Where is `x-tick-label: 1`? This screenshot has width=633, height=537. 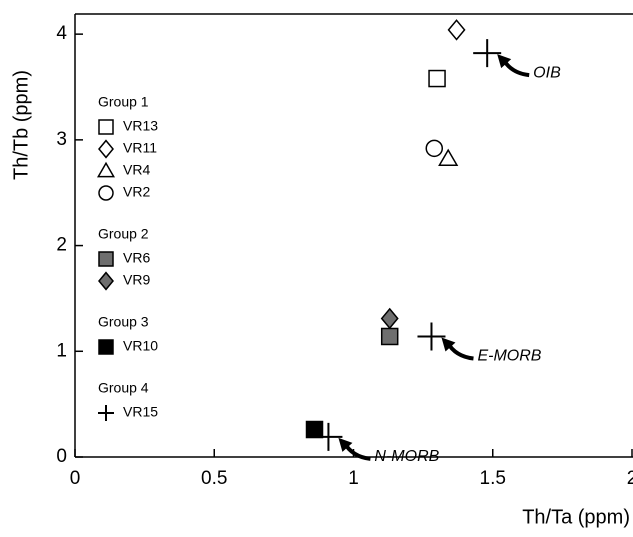 x-tick-label: 1 is located at coordinates (353, 478).